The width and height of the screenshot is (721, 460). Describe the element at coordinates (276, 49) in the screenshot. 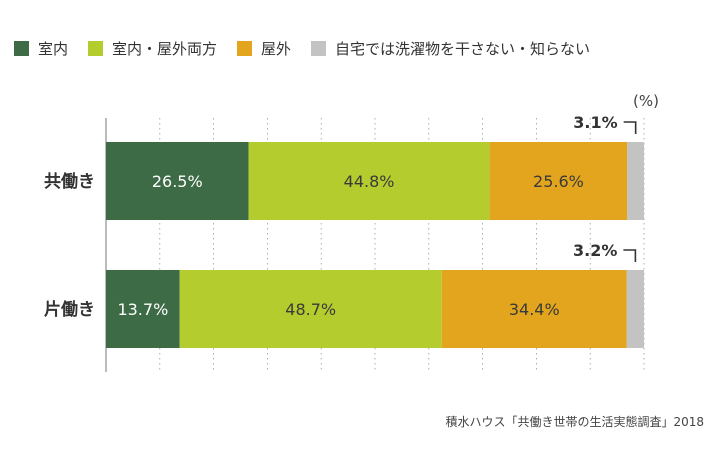

I see `legend-label: 屋外` at that location.